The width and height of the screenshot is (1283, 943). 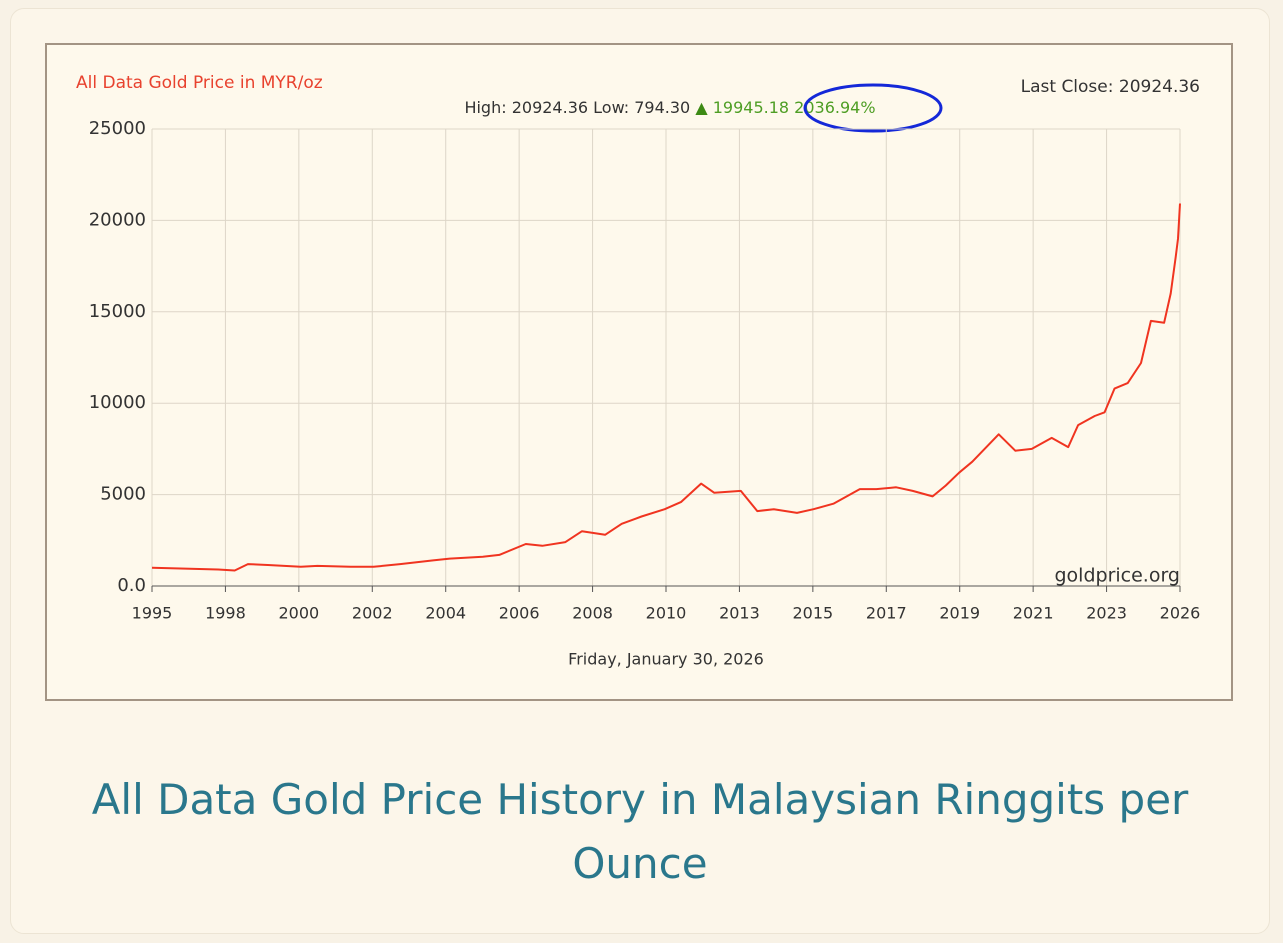 I want to click on y-tick-label: 15000, so click(x=117, y=311).